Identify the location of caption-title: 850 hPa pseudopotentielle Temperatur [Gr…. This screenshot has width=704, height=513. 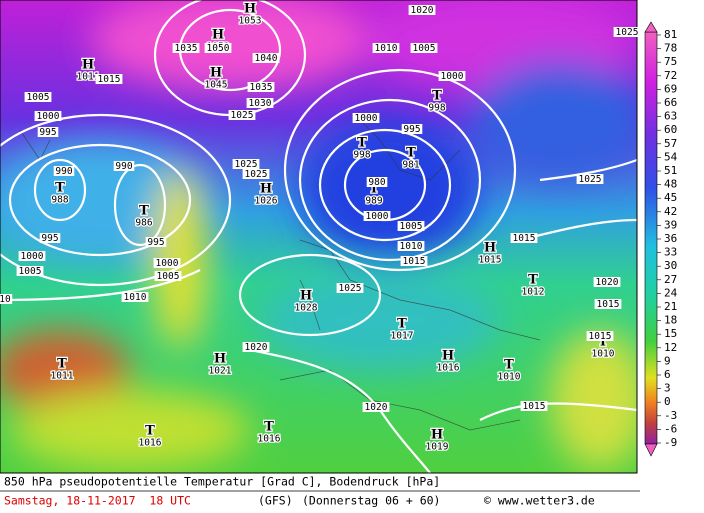
(222, 482).